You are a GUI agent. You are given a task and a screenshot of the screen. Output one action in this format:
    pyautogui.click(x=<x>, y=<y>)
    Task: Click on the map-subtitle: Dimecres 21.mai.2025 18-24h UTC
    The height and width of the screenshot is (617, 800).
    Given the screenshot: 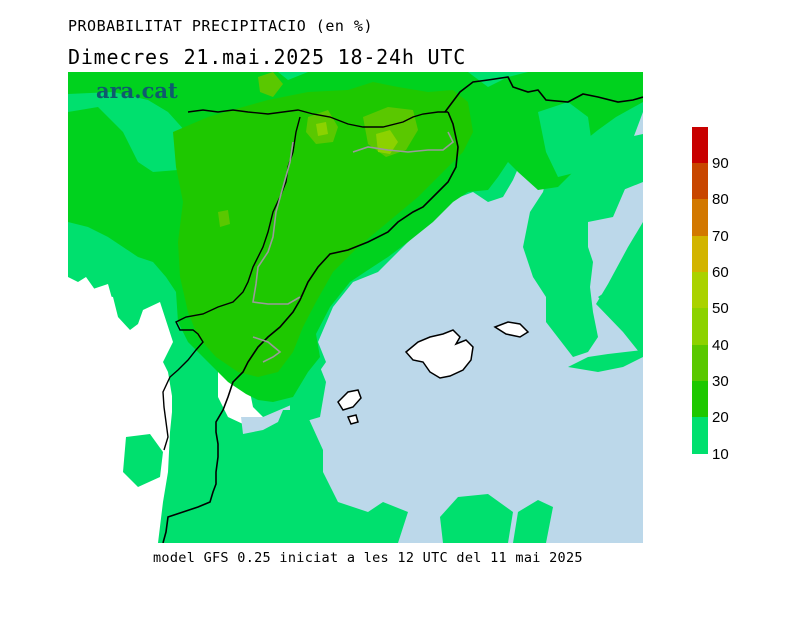 What is the action you would take?
    pyautogui.click(x=267, y=57)
    